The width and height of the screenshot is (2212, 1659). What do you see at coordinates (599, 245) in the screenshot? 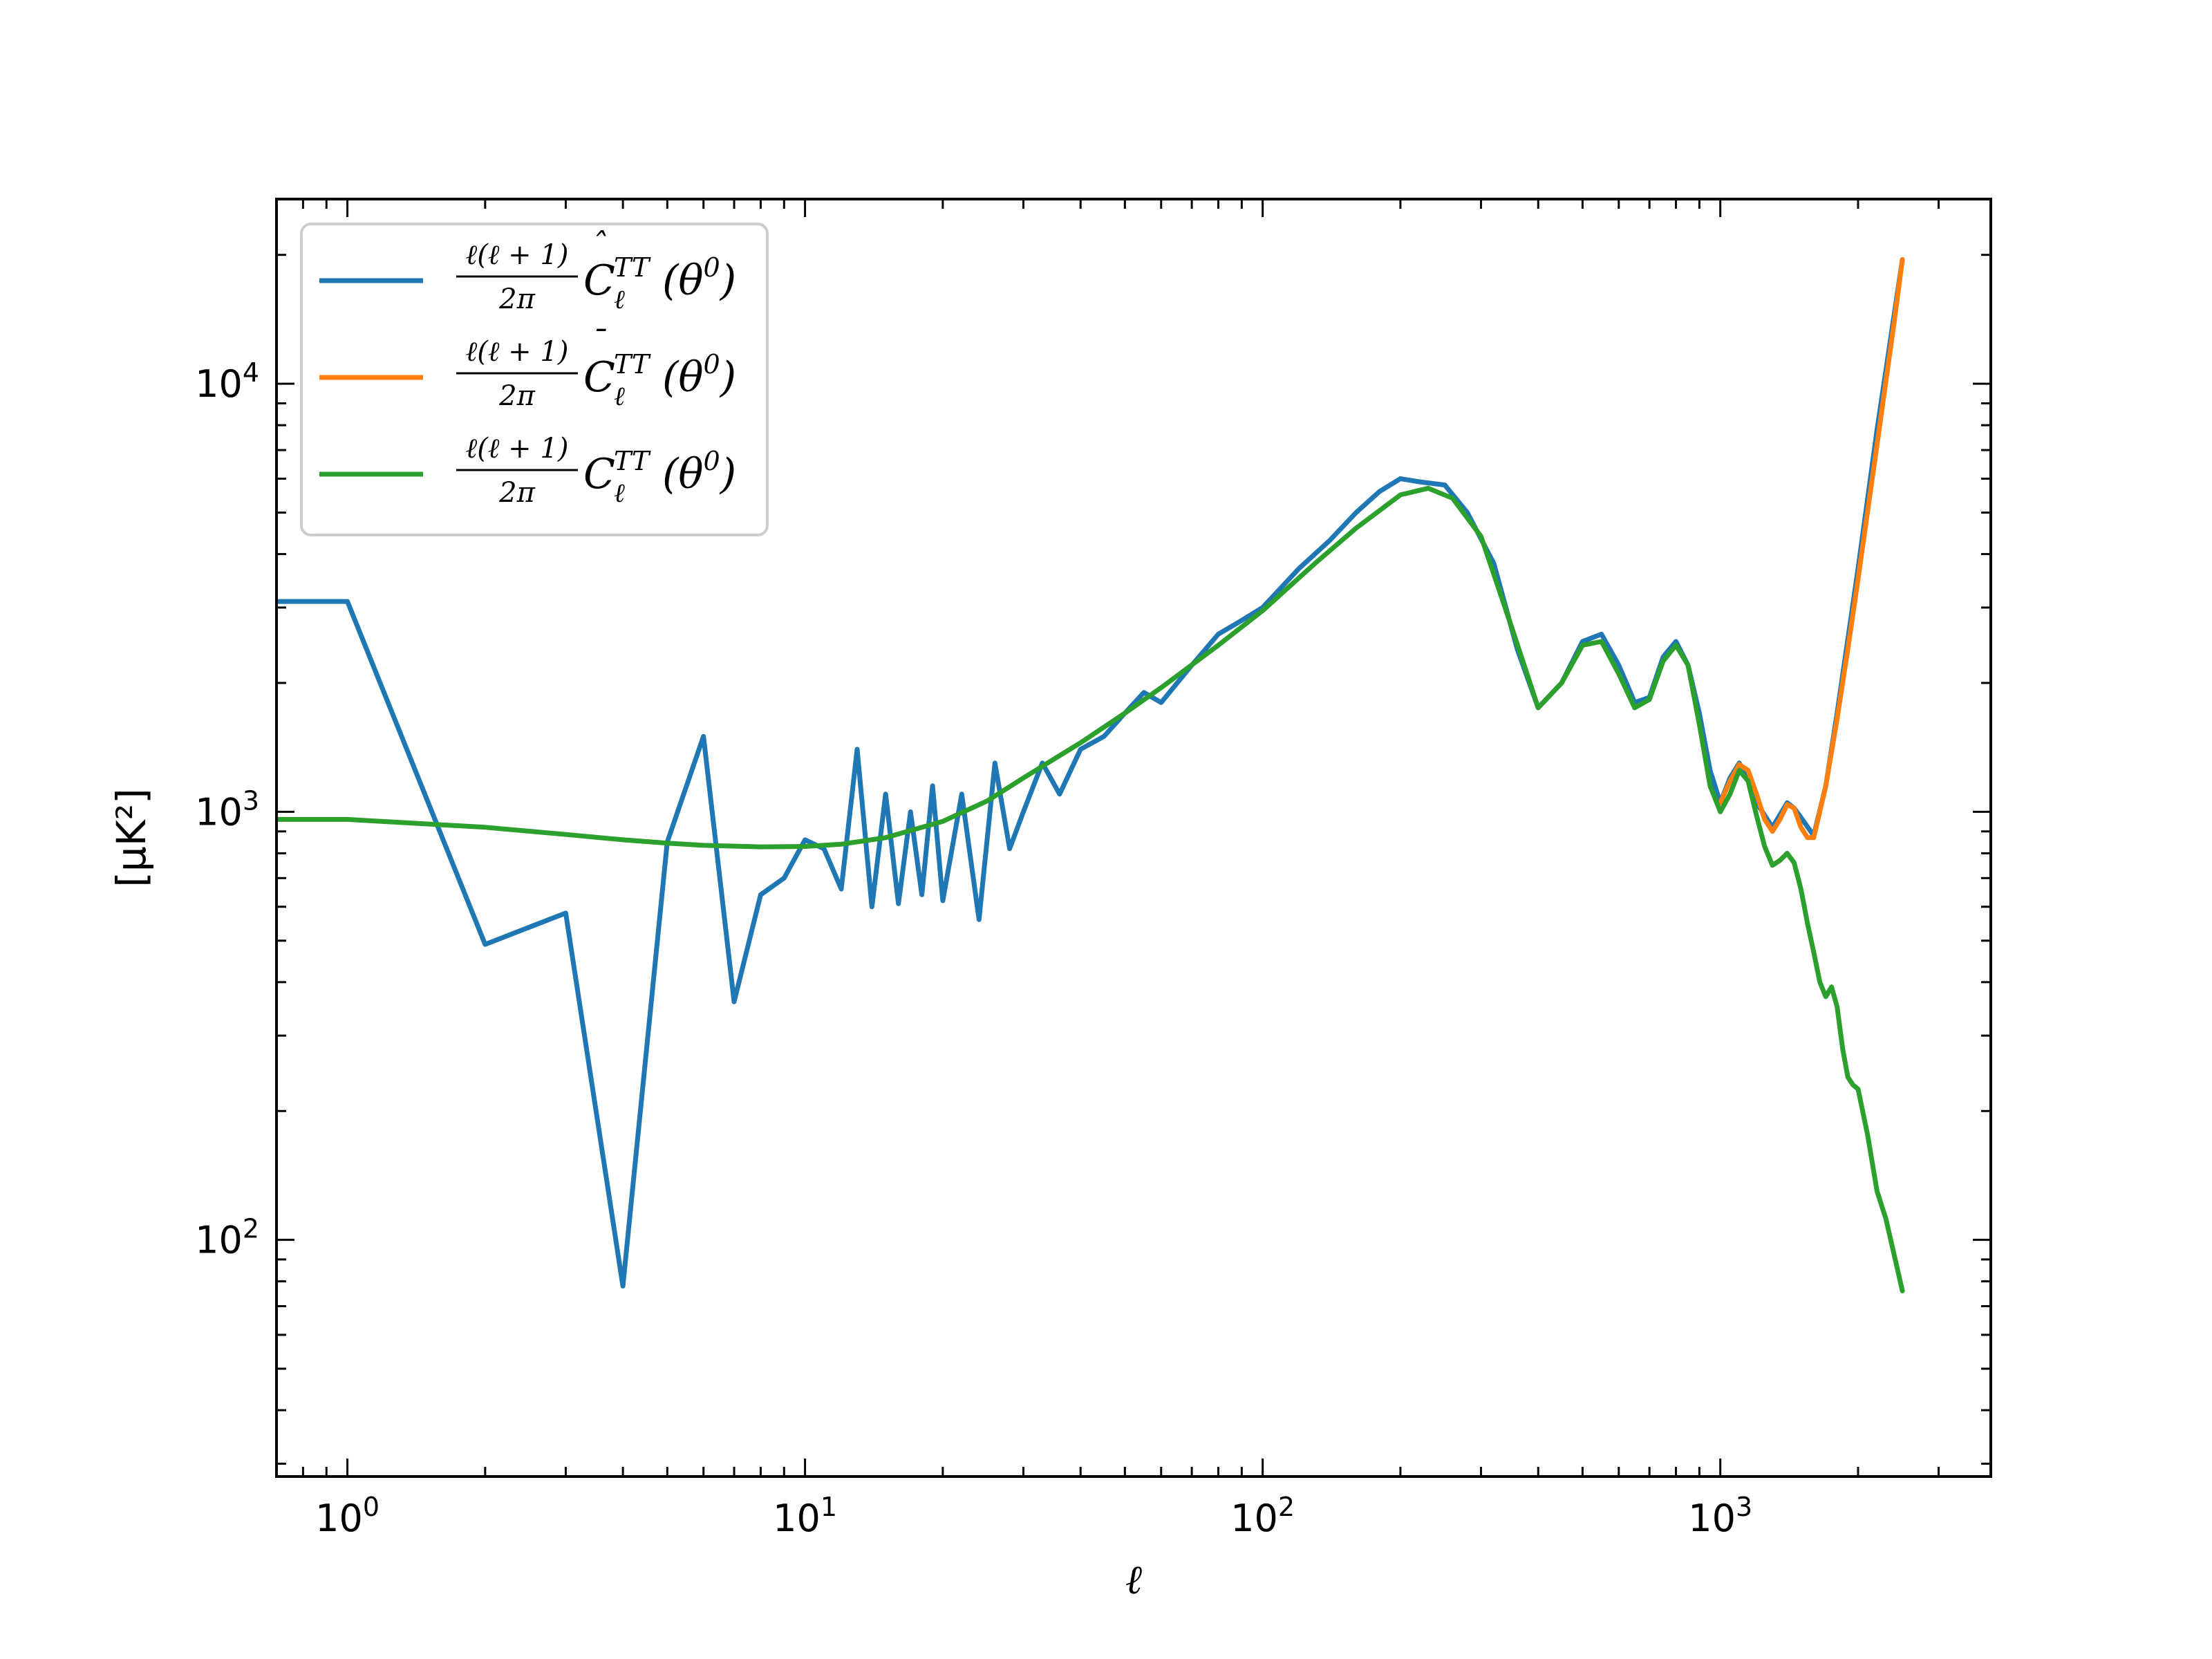
I see `legend-accent: ˆ` at bounding box center [599, 245].